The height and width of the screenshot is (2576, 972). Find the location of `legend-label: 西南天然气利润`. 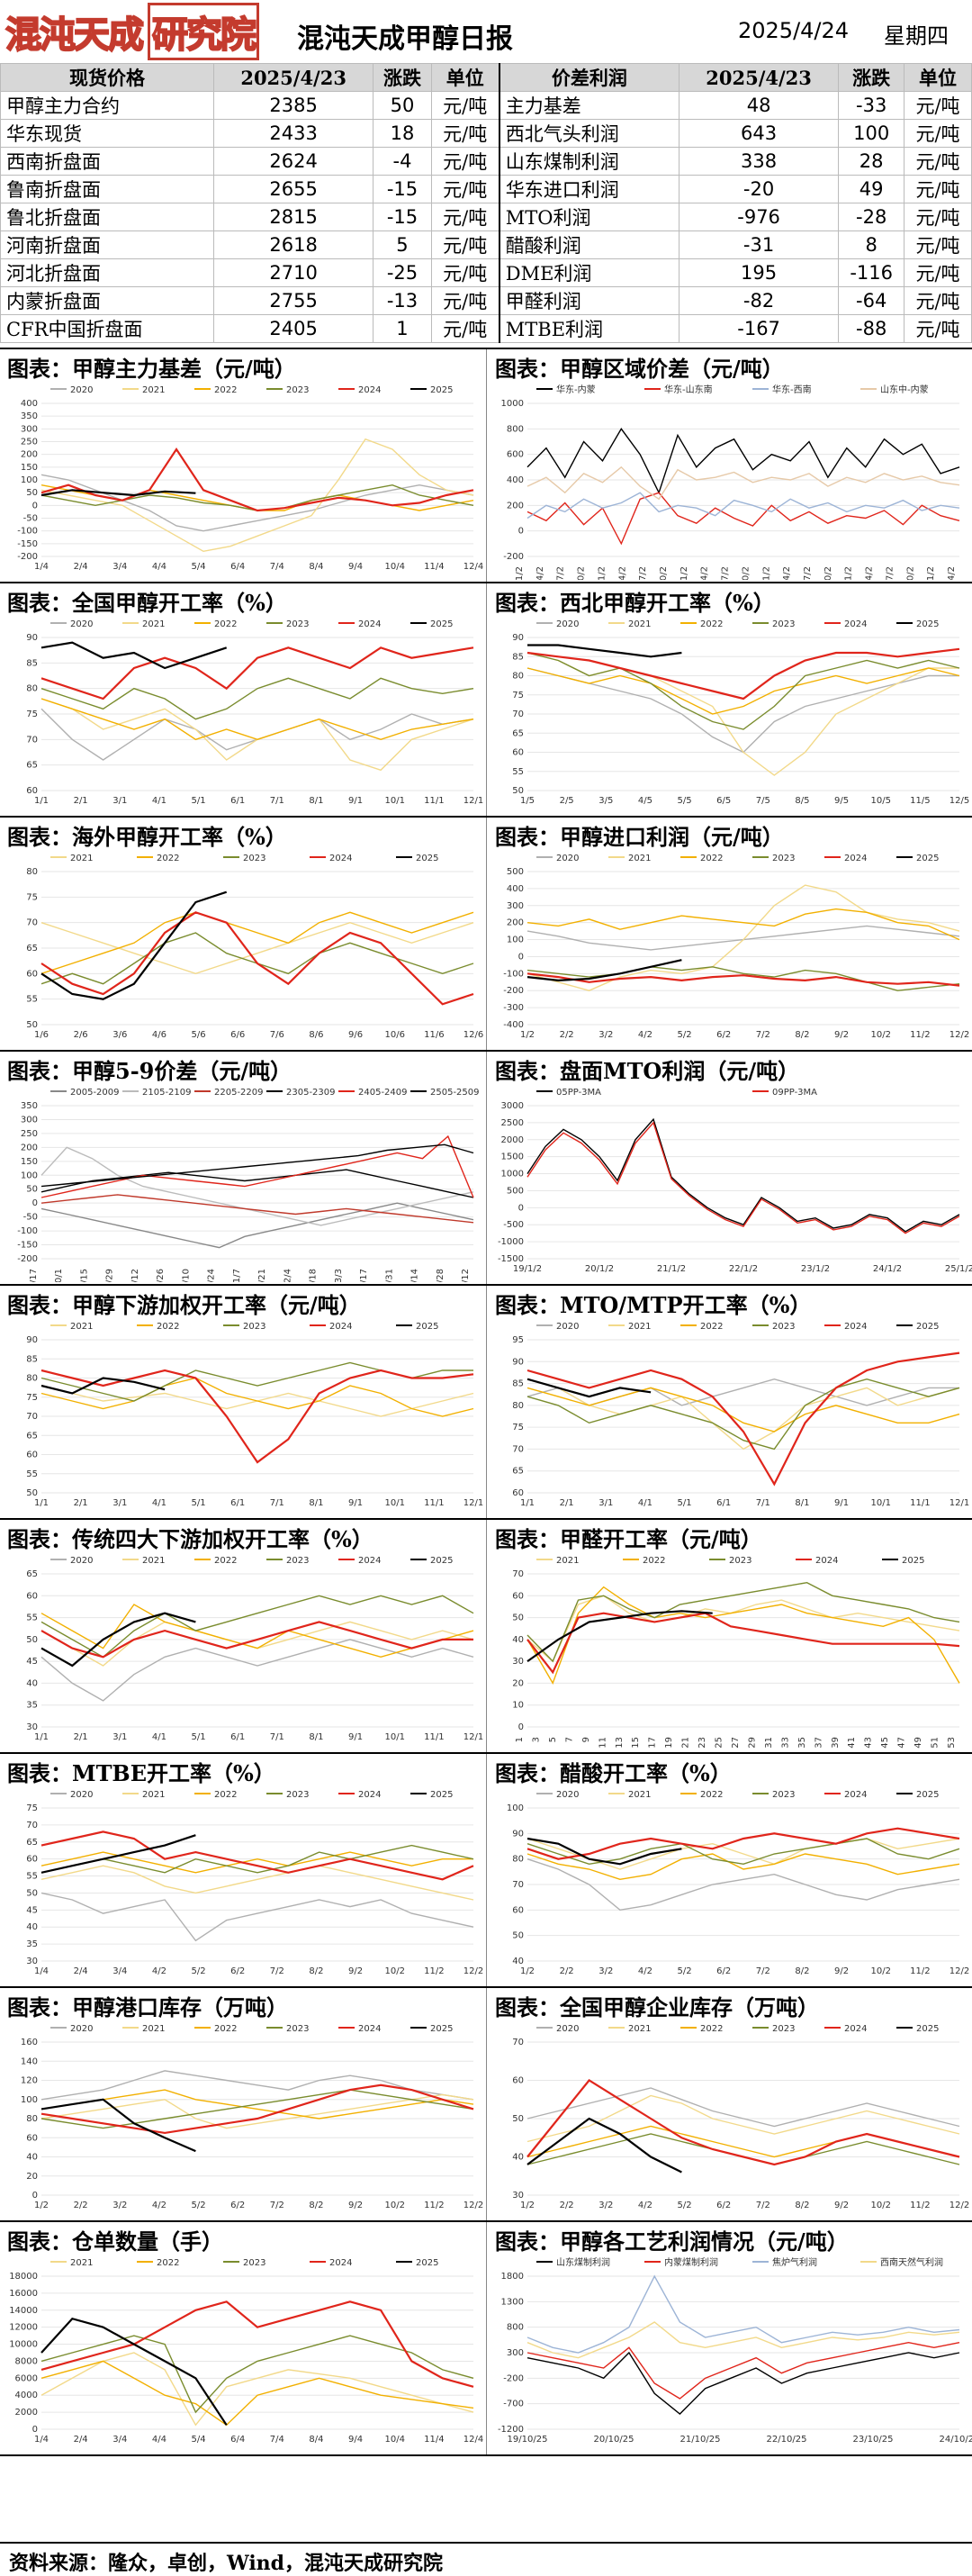

legend-label: 西南天然气利润 is located at coordinates (912, 2262).